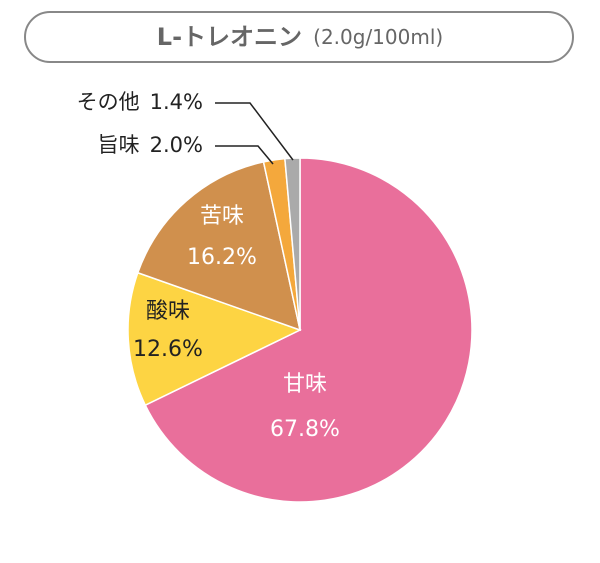 The width and height of the screenshot is (600, 563). I want to click on outside-label: 旨味 2.0%, so click(150, 145).